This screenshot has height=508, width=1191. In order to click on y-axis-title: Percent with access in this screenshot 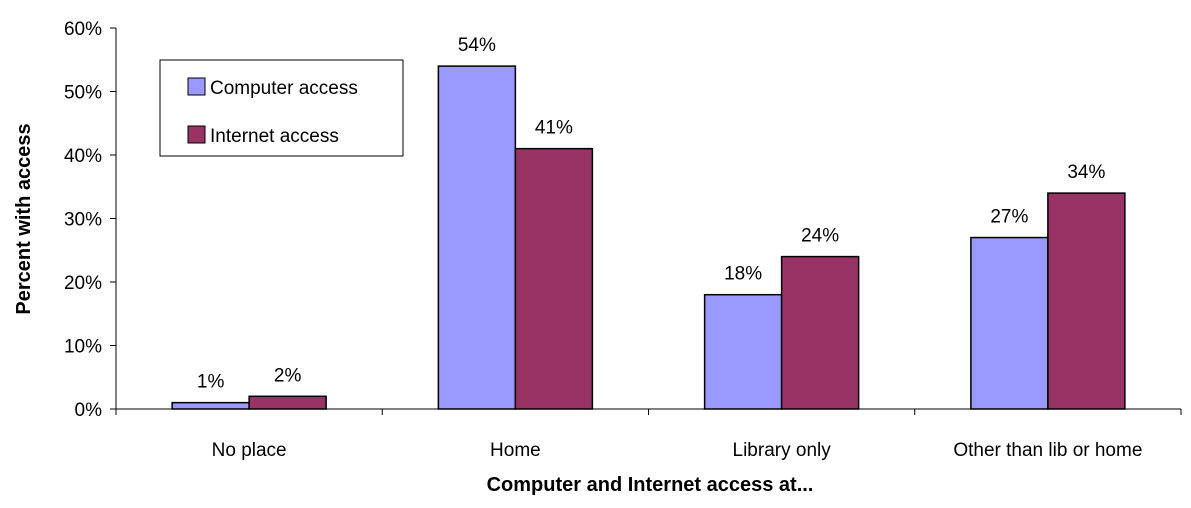, I will do `click(24, 218)`.